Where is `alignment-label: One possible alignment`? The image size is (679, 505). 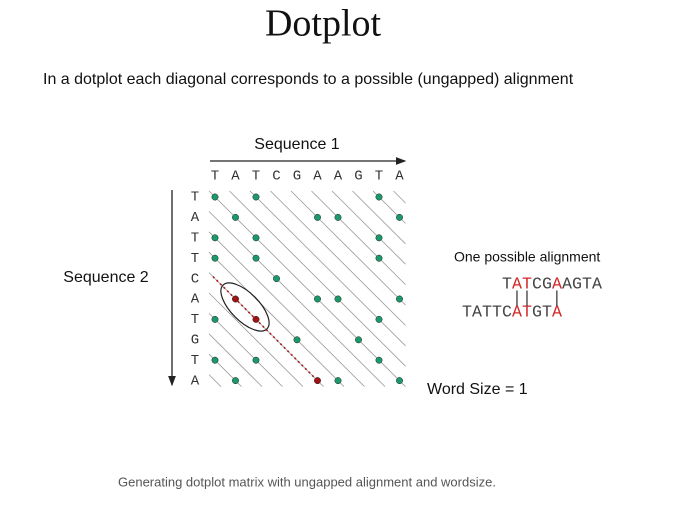 alignment-label: One possible alignment is located at coordinates (527, 257).